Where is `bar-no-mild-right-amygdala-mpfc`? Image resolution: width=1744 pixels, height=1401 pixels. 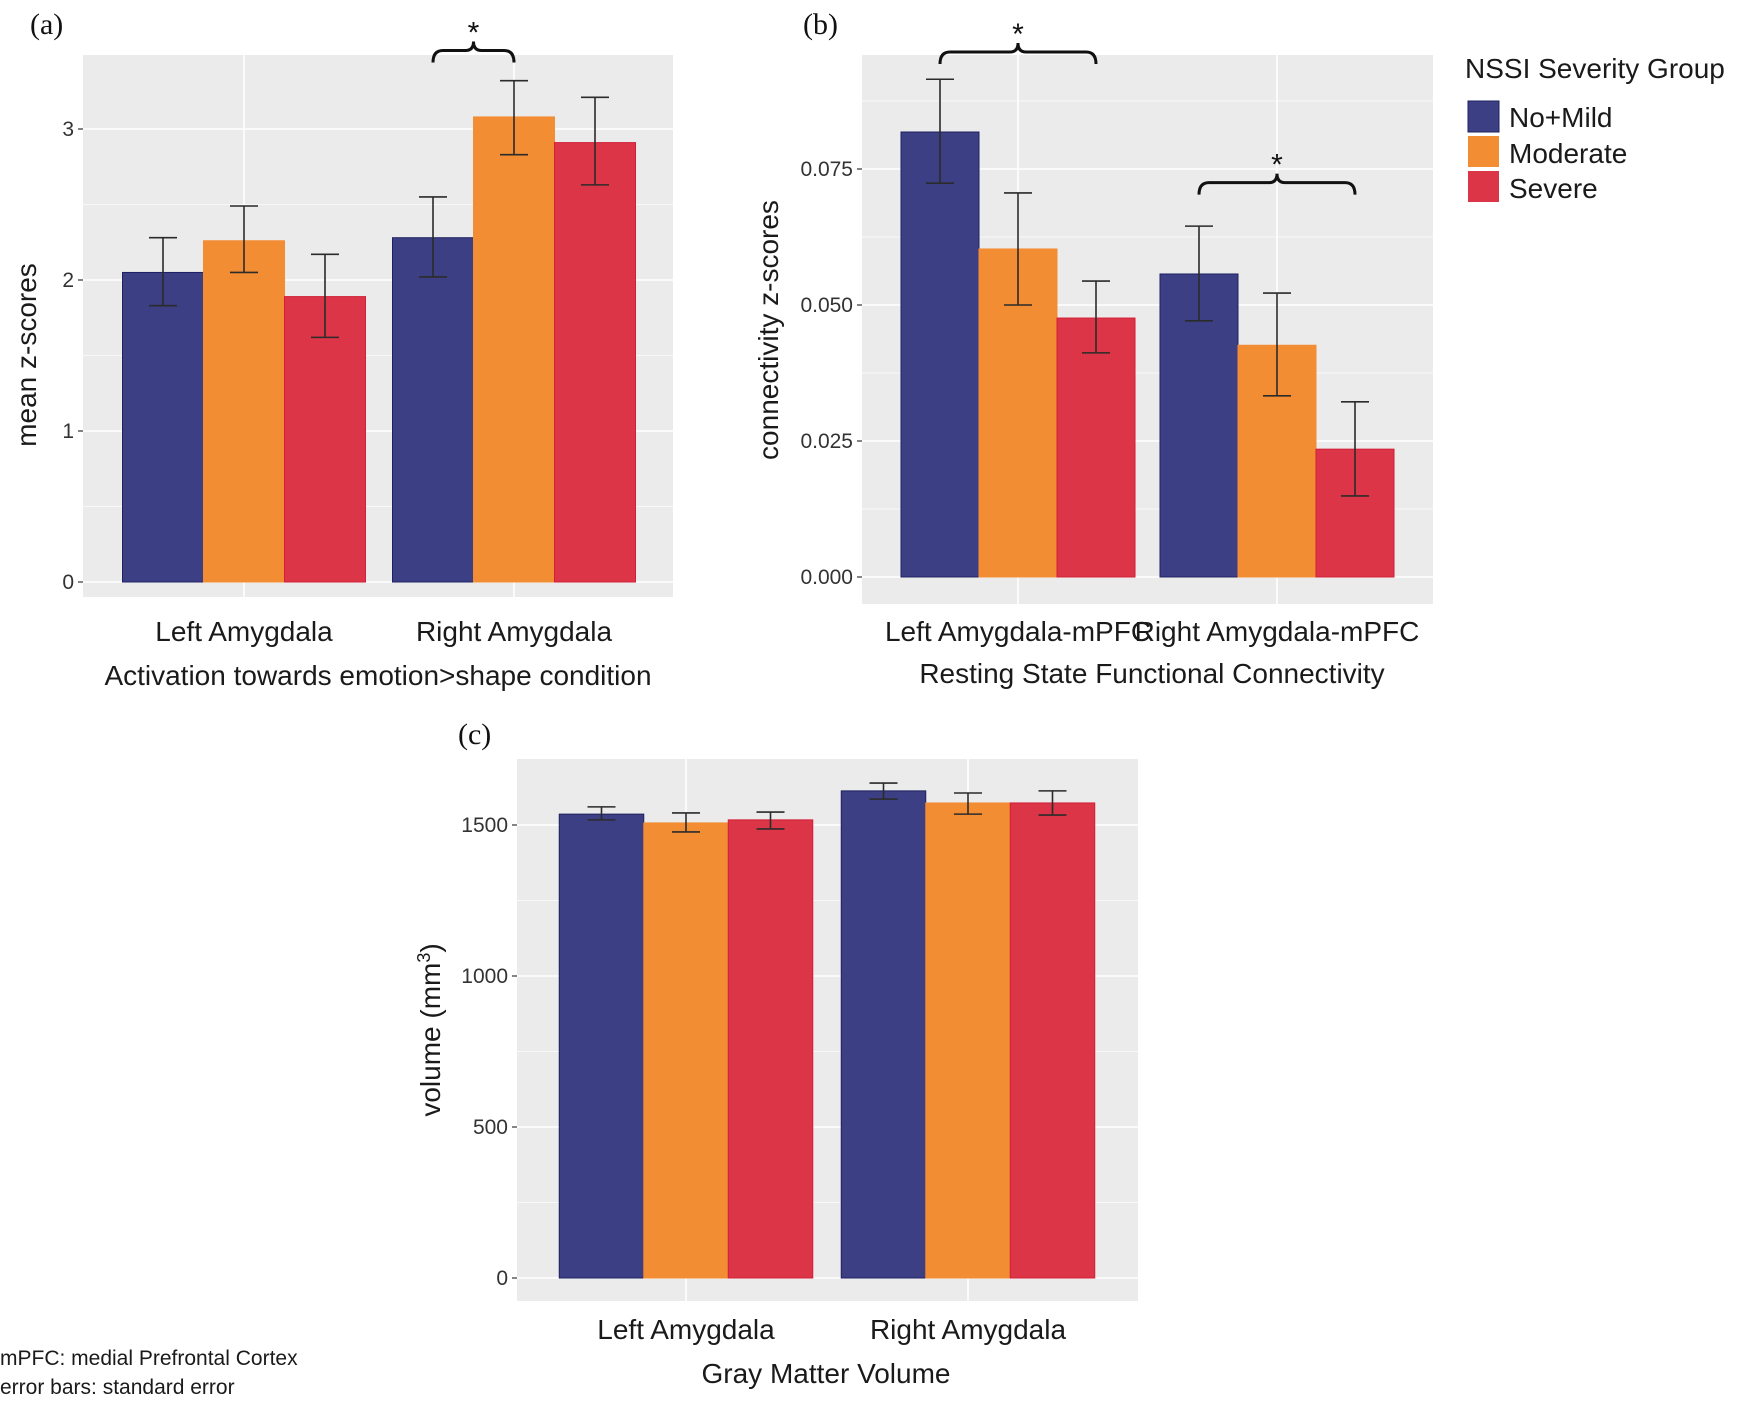
bar-no-mild-right-amygdala-mpfc is located at coordinates (1199, 425).